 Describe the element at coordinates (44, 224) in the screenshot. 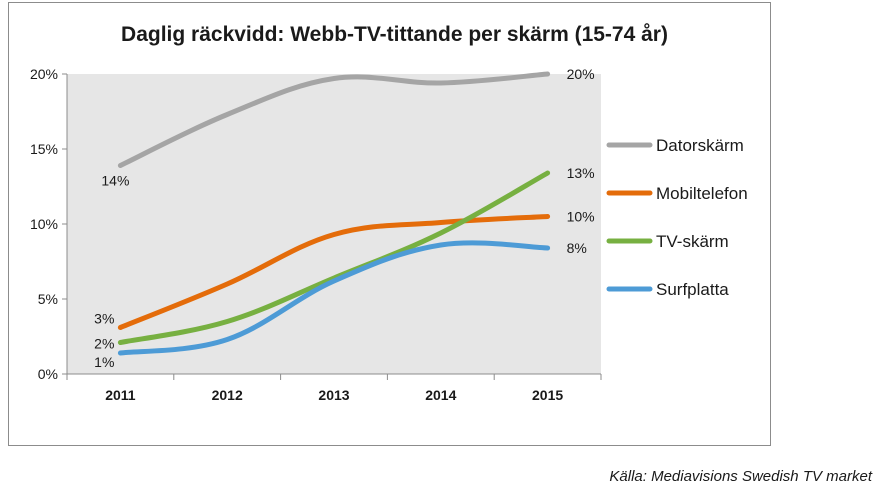

I see `y-tick-label: 10%` at that location.